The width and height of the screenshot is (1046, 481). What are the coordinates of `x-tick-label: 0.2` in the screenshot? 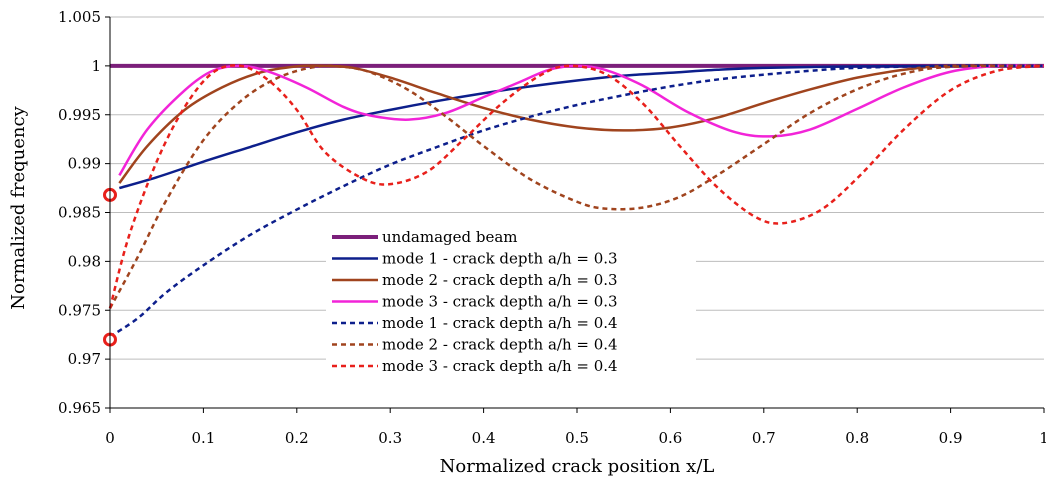 It's located at (297, 438).